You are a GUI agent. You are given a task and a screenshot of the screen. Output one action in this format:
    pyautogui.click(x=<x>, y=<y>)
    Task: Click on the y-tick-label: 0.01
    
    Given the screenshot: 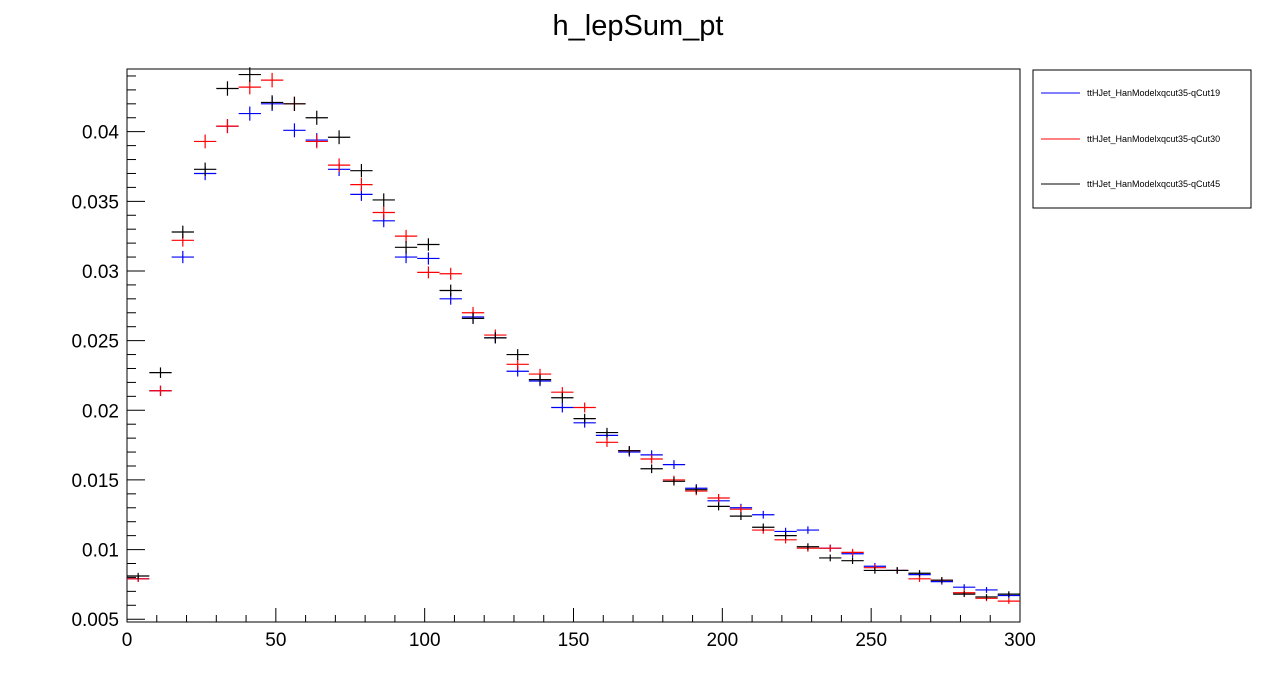 What is the action you would take?
    pyautogui.click(x=100, y=551)
    